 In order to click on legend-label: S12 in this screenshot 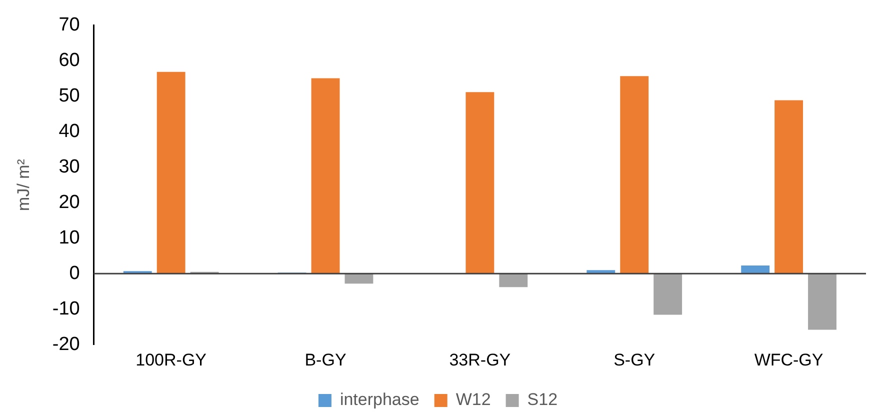, I will do `click(542, 400)`.